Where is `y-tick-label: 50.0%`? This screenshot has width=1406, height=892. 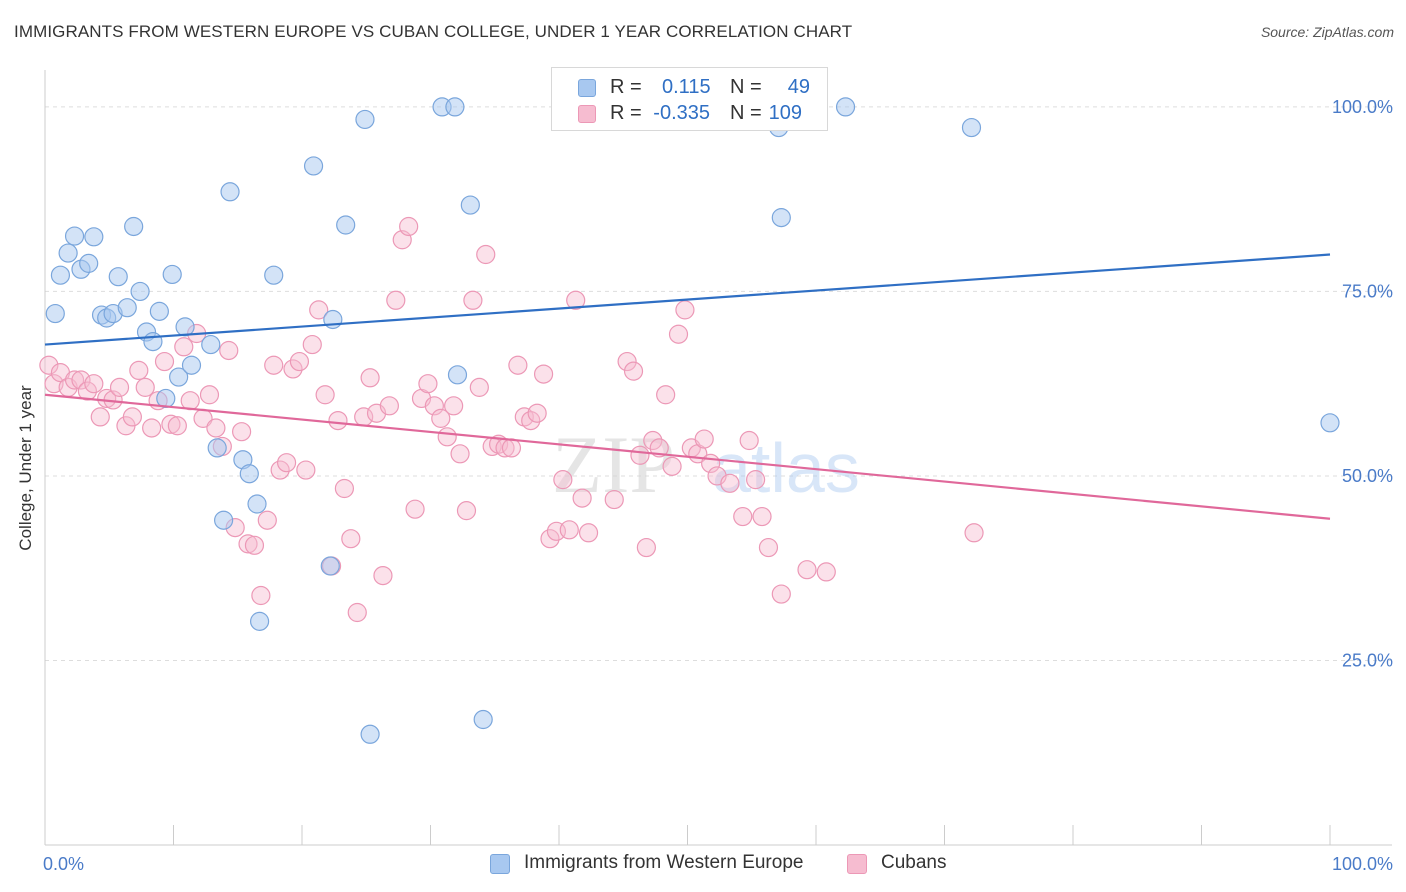
y-tick-label: 50.0% is located at coordinates (1367, 476).